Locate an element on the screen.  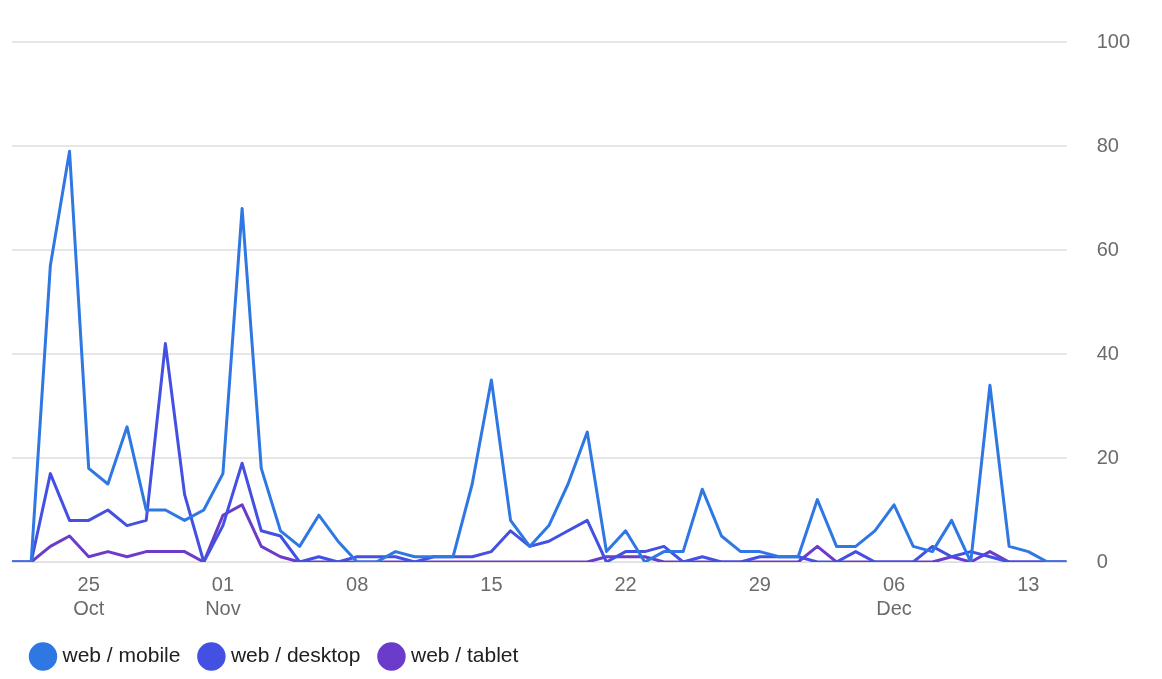
legend-label: web / tablet is located at coordinates (464, 655).